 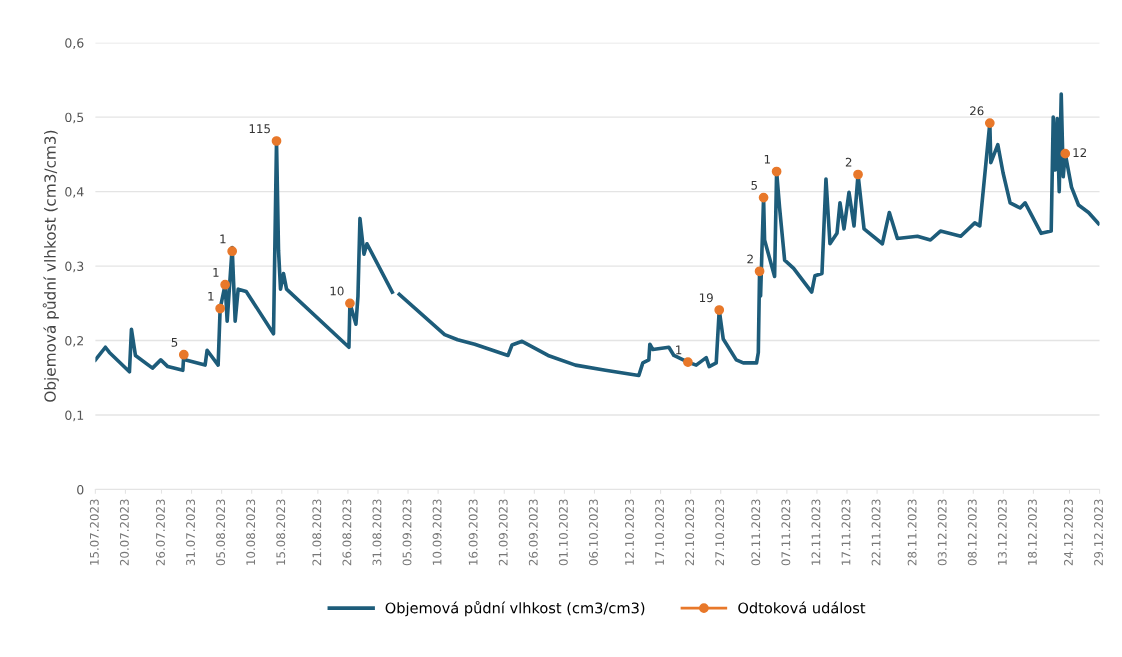 What do you see at coordinates (706, 298) in the screenshot?
I see `annotation: 19` at bounding box center [706, 298].